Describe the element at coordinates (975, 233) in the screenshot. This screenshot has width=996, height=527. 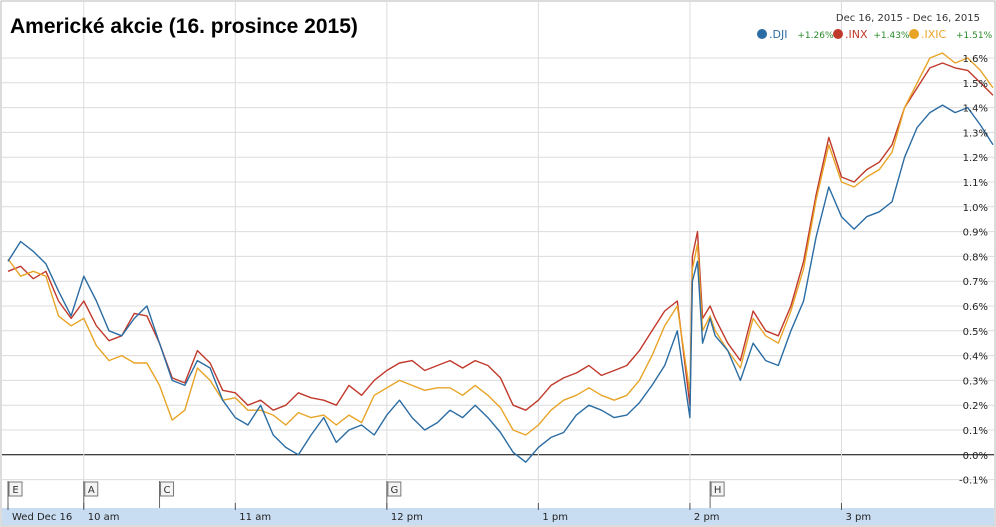
I see `y-tick-label: 0.9%` at that location.